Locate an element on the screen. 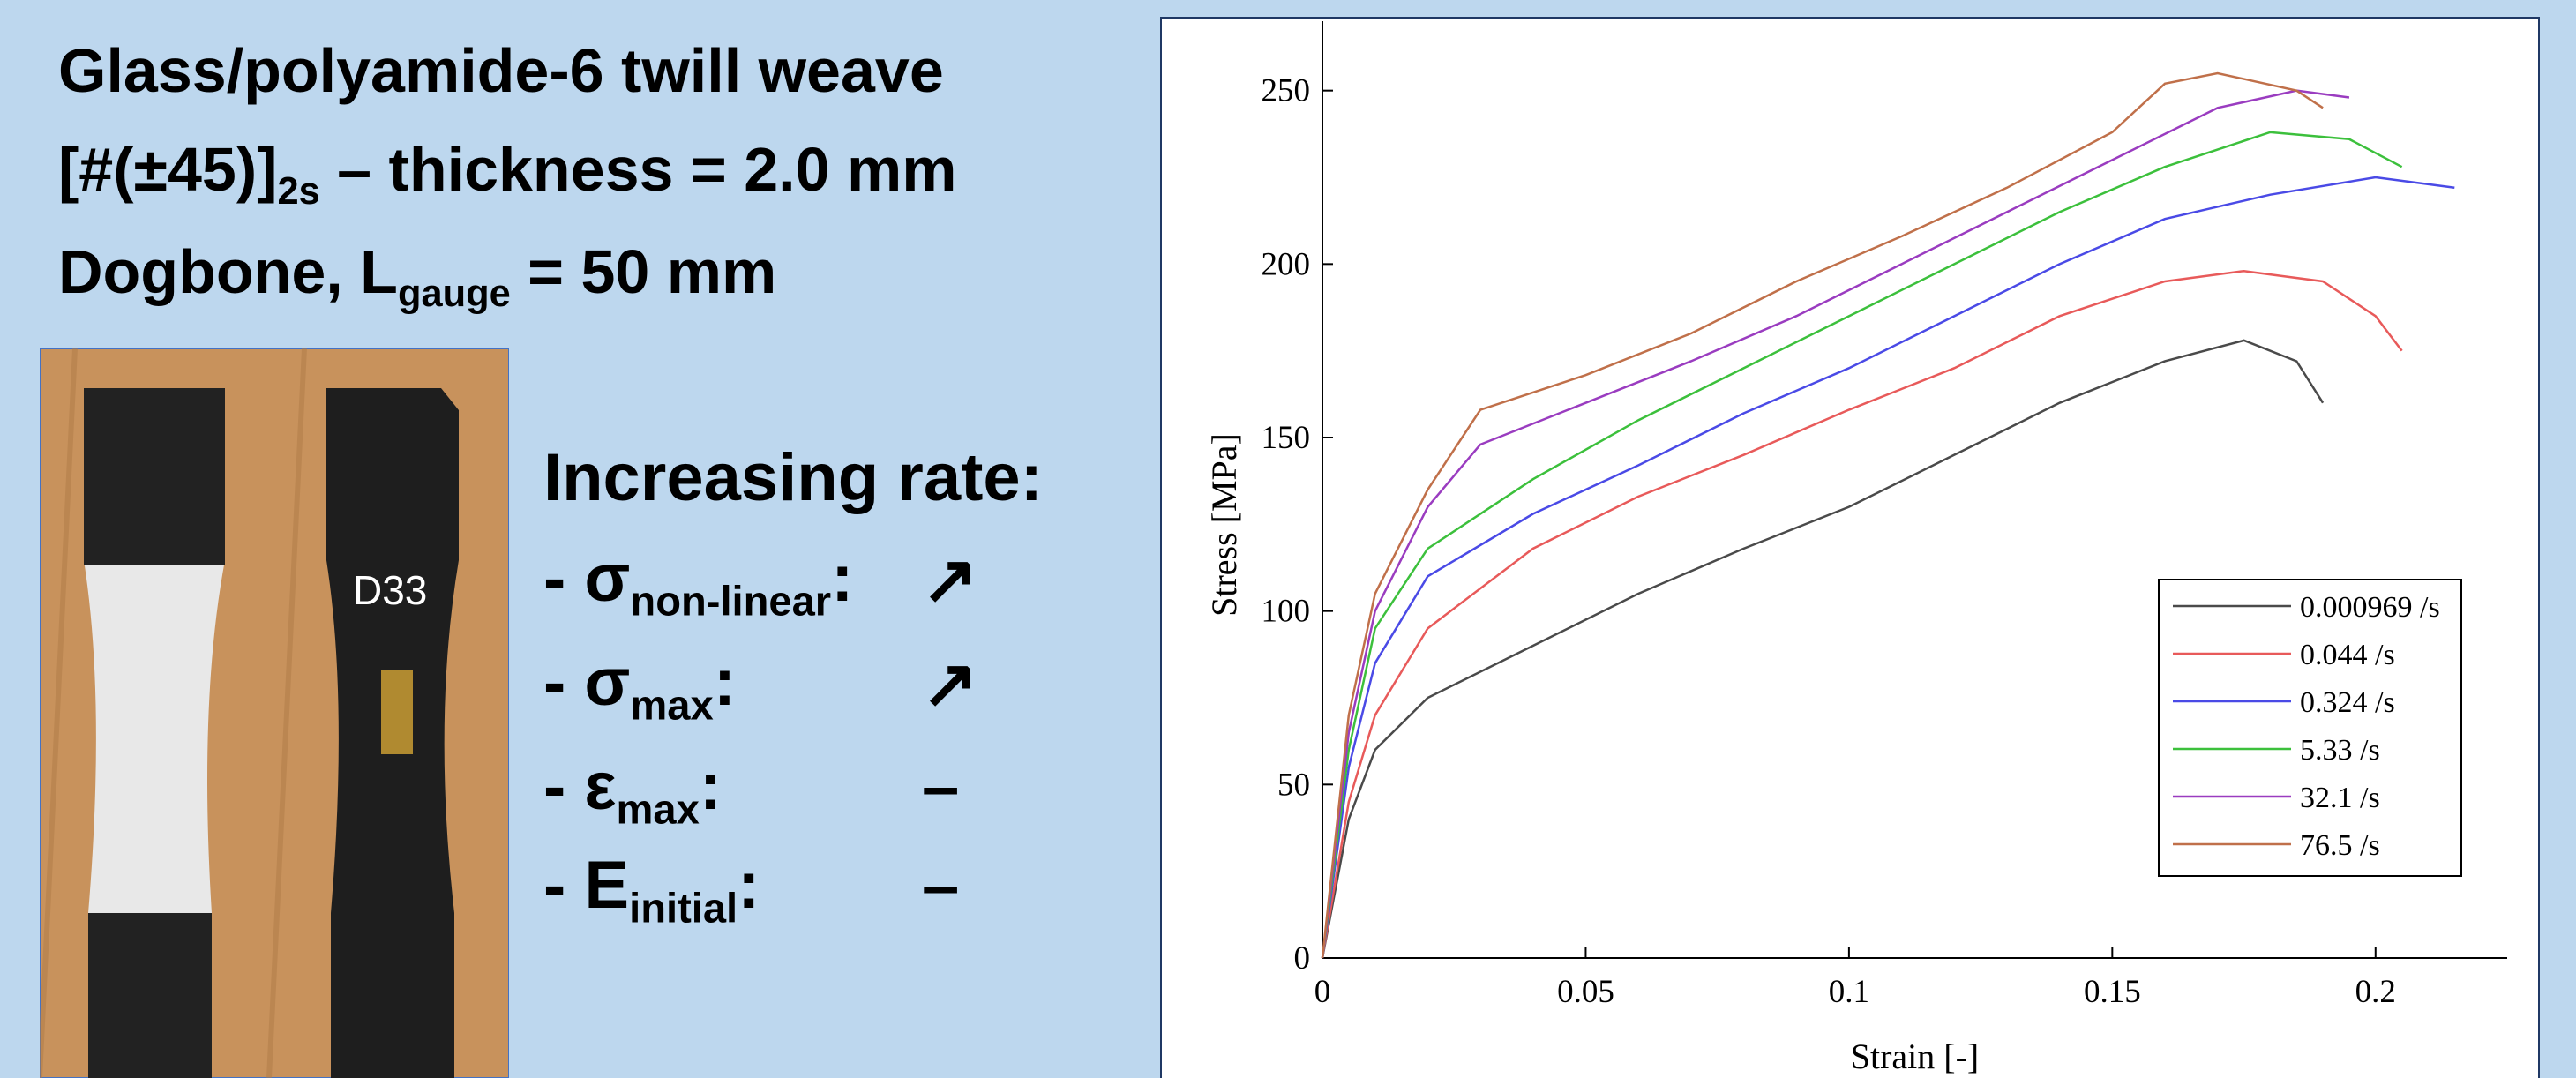  y-tick-label: 200 is located at coordinates (1287, 264).